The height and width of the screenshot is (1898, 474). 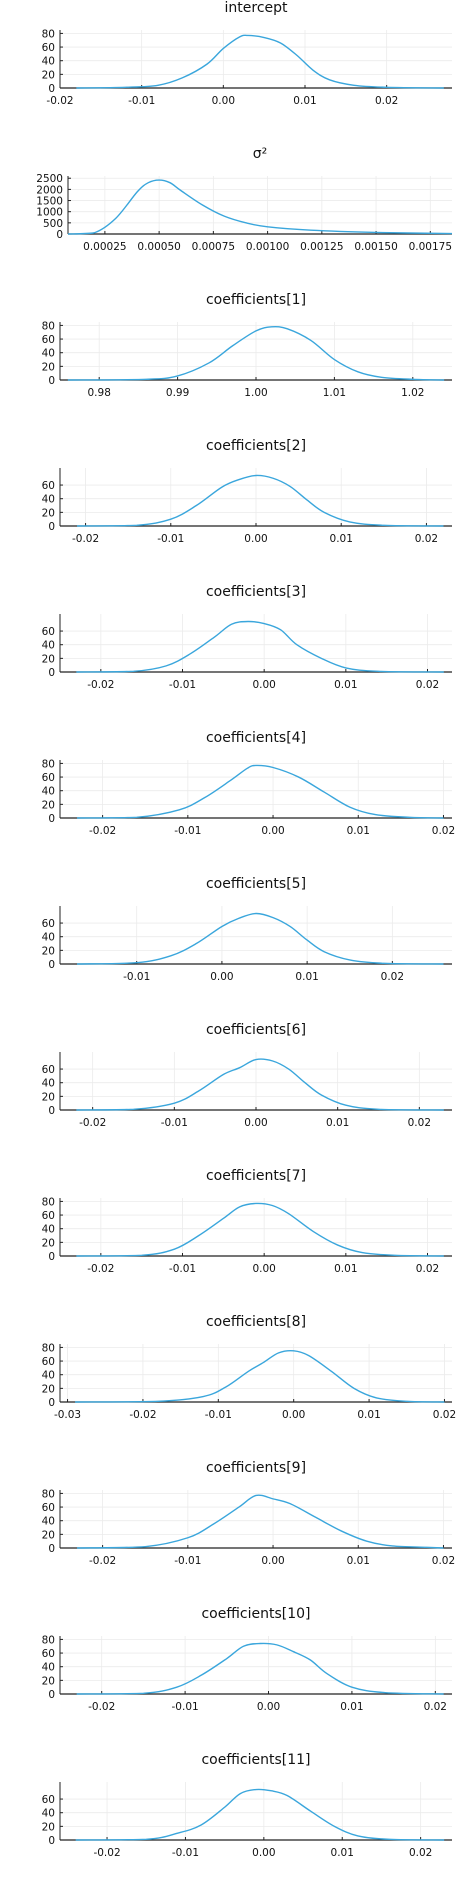 I want to click on x-tick-label: 0.00075, so click(x=213, y=247).